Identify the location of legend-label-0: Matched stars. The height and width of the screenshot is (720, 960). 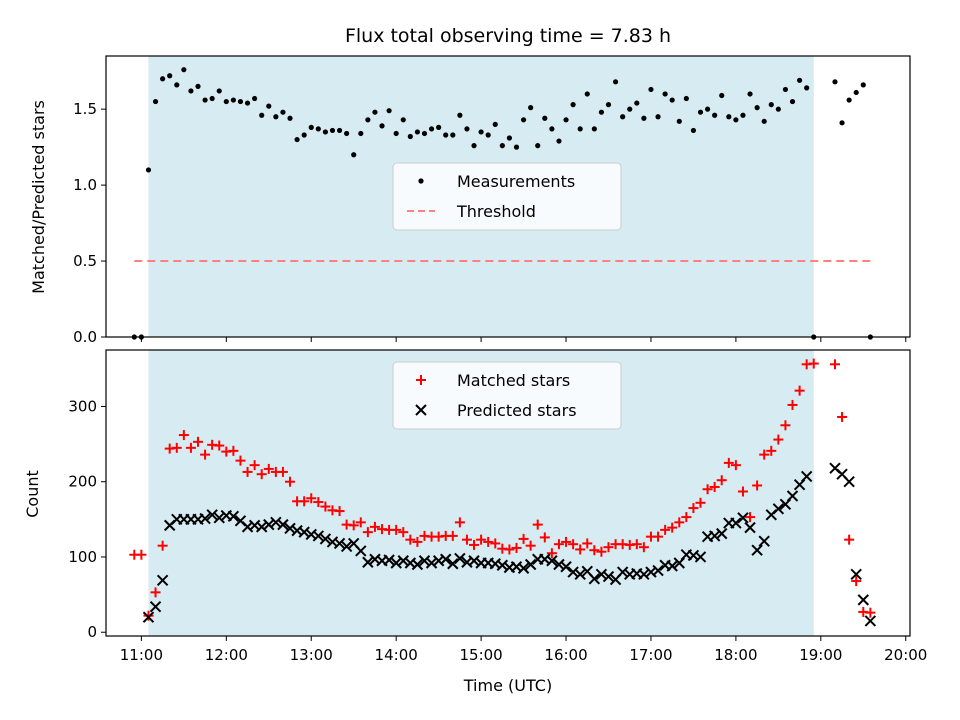
(513, 380).